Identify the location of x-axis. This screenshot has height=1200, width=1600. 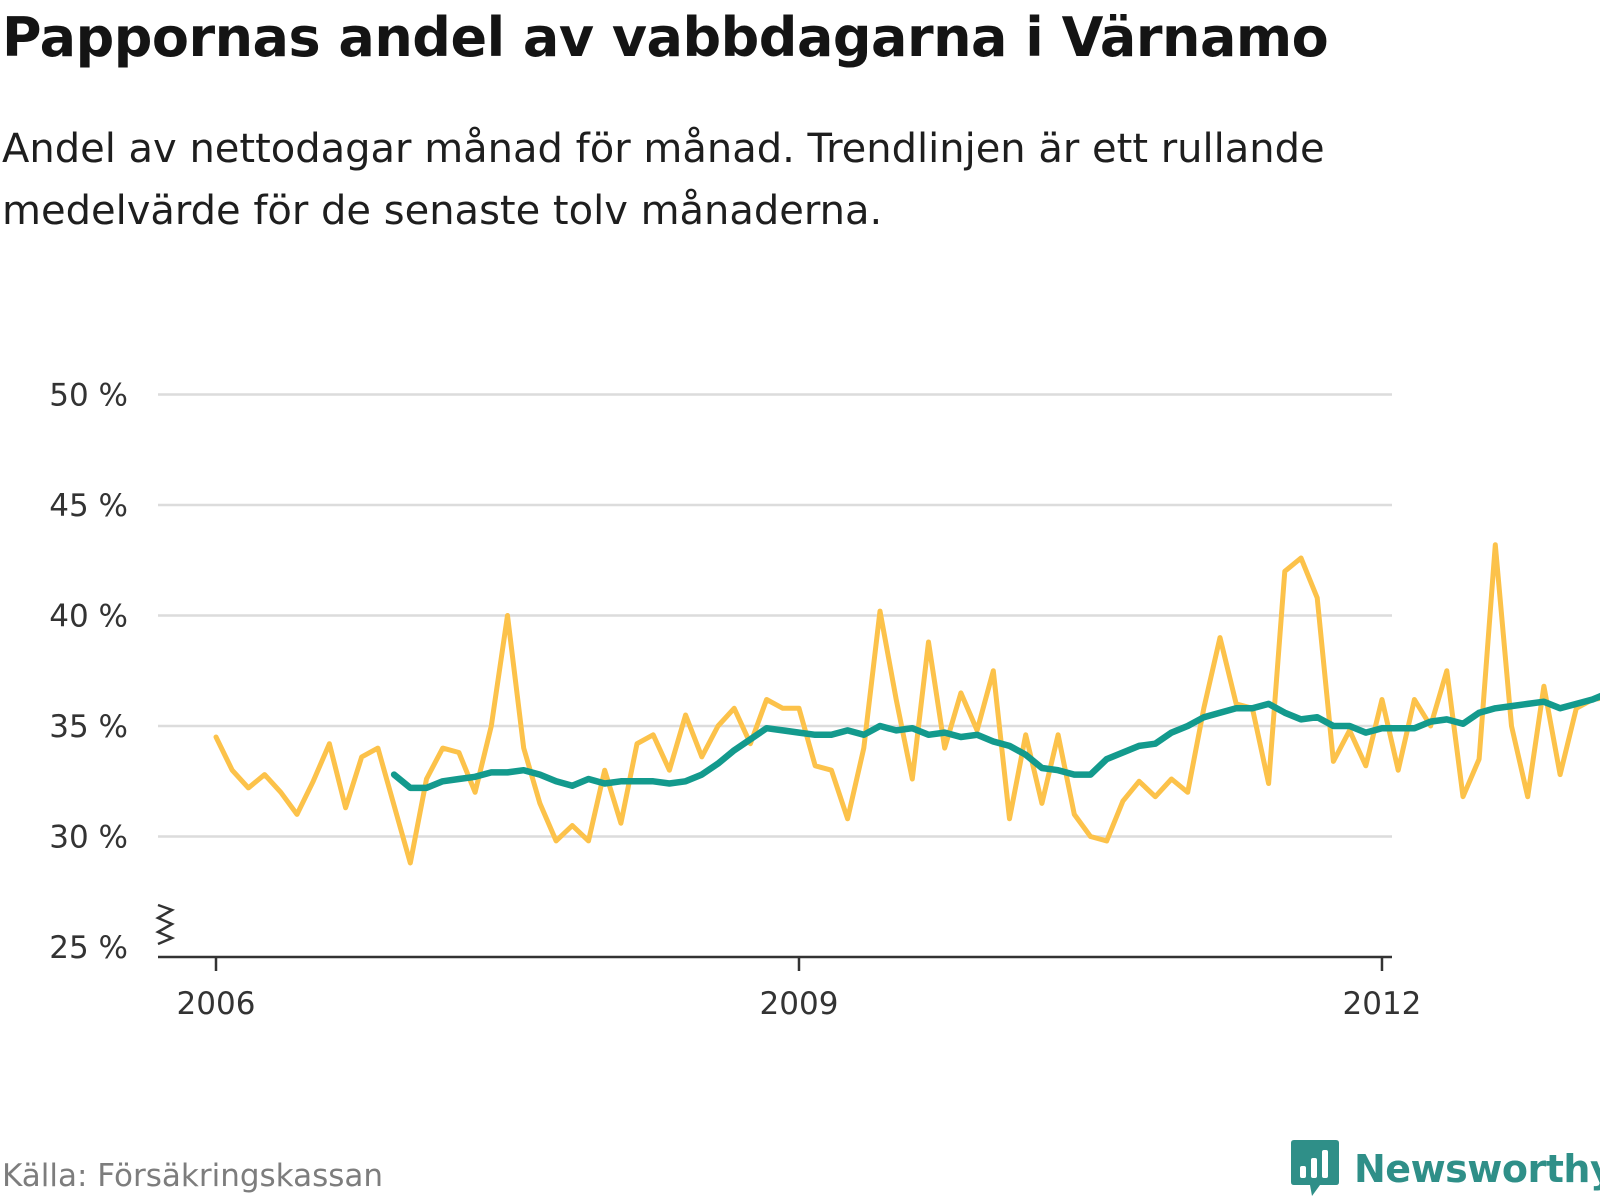
(773, 931).